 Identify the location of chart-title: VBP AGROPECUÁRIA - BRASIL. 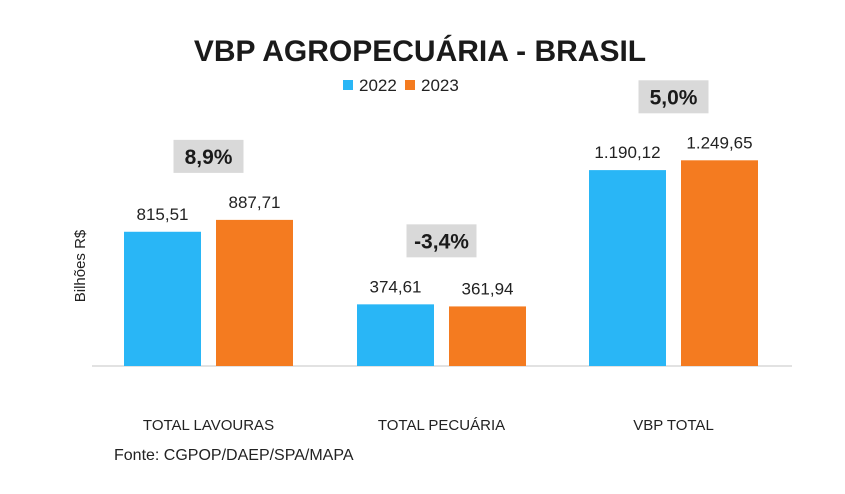
(420, 51).